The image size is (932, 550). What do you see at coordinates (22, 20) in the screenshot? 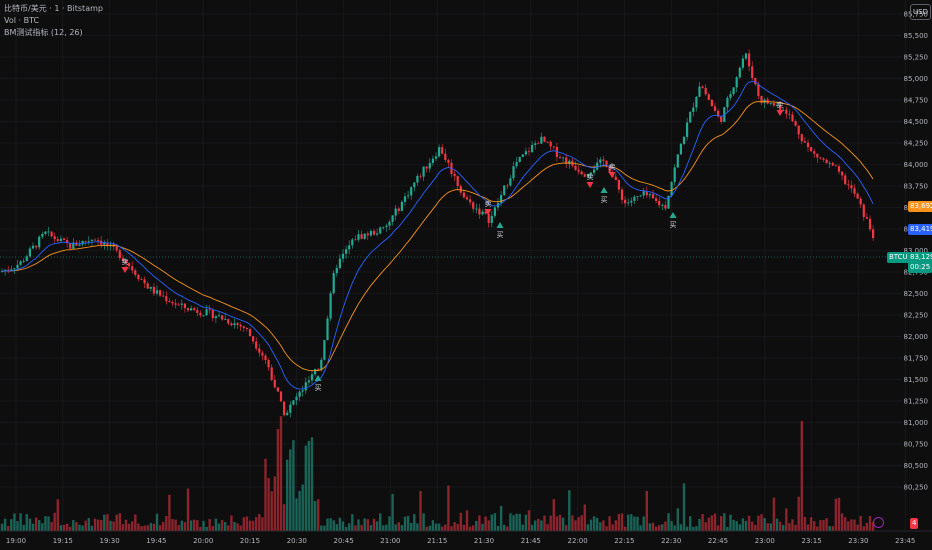
I see `volume-indicator-title: Vol · BTC` at bounding box center [22, 20].